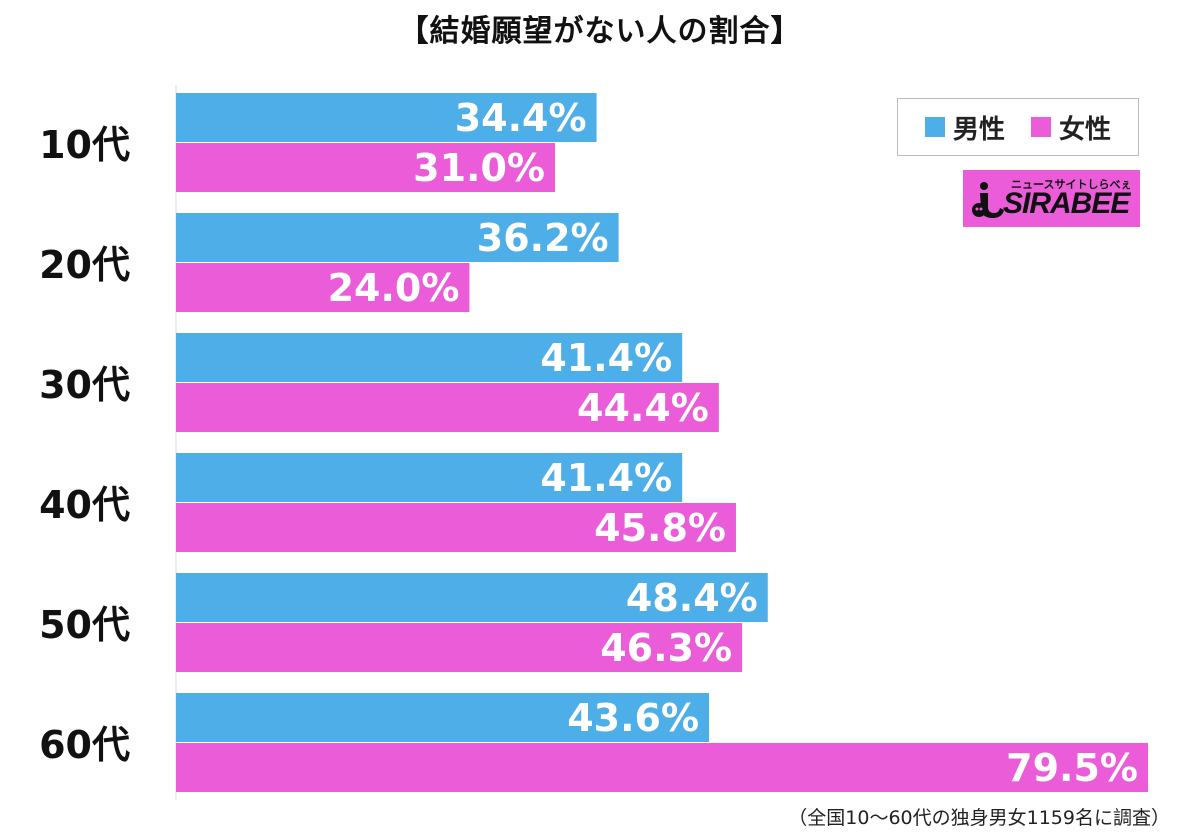  Describe the element at coordinates (1085, 129) in the screenshot. I see `legend-label-female: 女性` at that location.